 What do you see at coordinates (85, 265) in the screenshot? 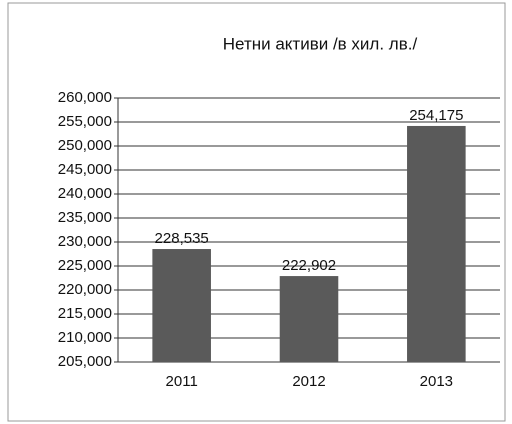
I see `y-tick-label: 225,000` at bounding box center [85, 265].